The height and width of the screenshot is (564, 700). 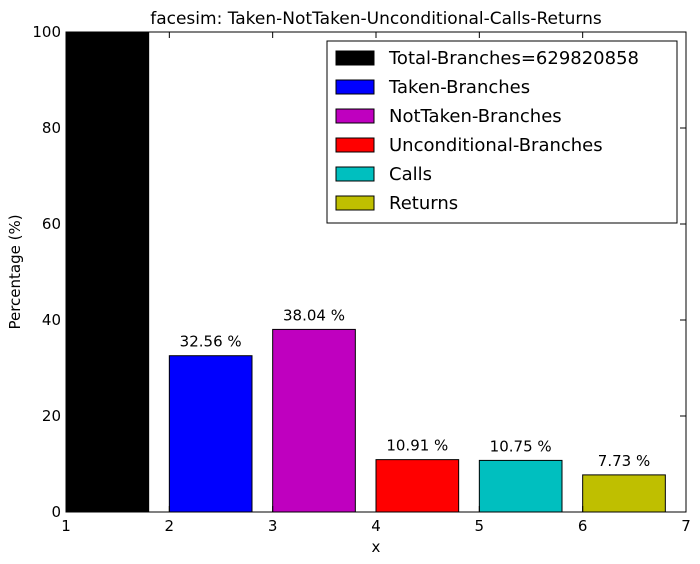 I want to click on y-tick-label: 60, so click(x=51, y=224).